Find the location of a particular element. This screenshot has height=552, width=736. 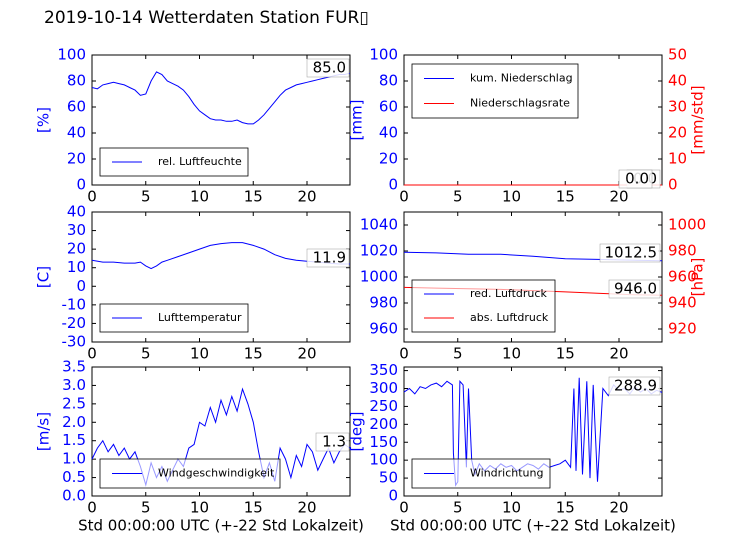

pressure-y-tick-label: 1020 is located at coordinates (379, 251).